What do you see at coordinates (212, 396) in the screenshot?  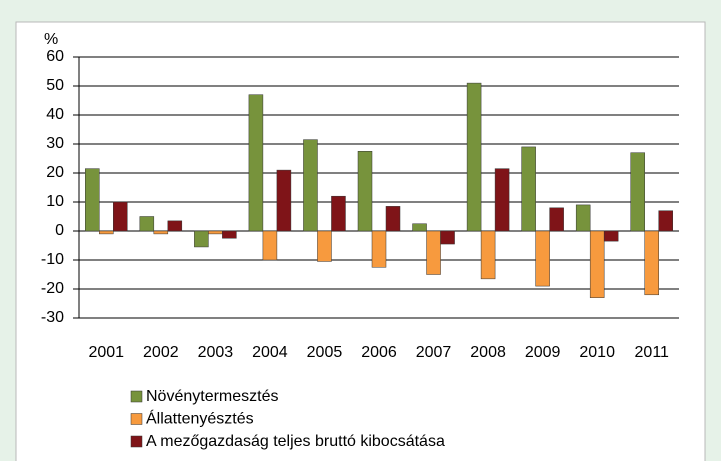 I see `legend-label: Növénytermesztés` at bounding box center [212, 396].